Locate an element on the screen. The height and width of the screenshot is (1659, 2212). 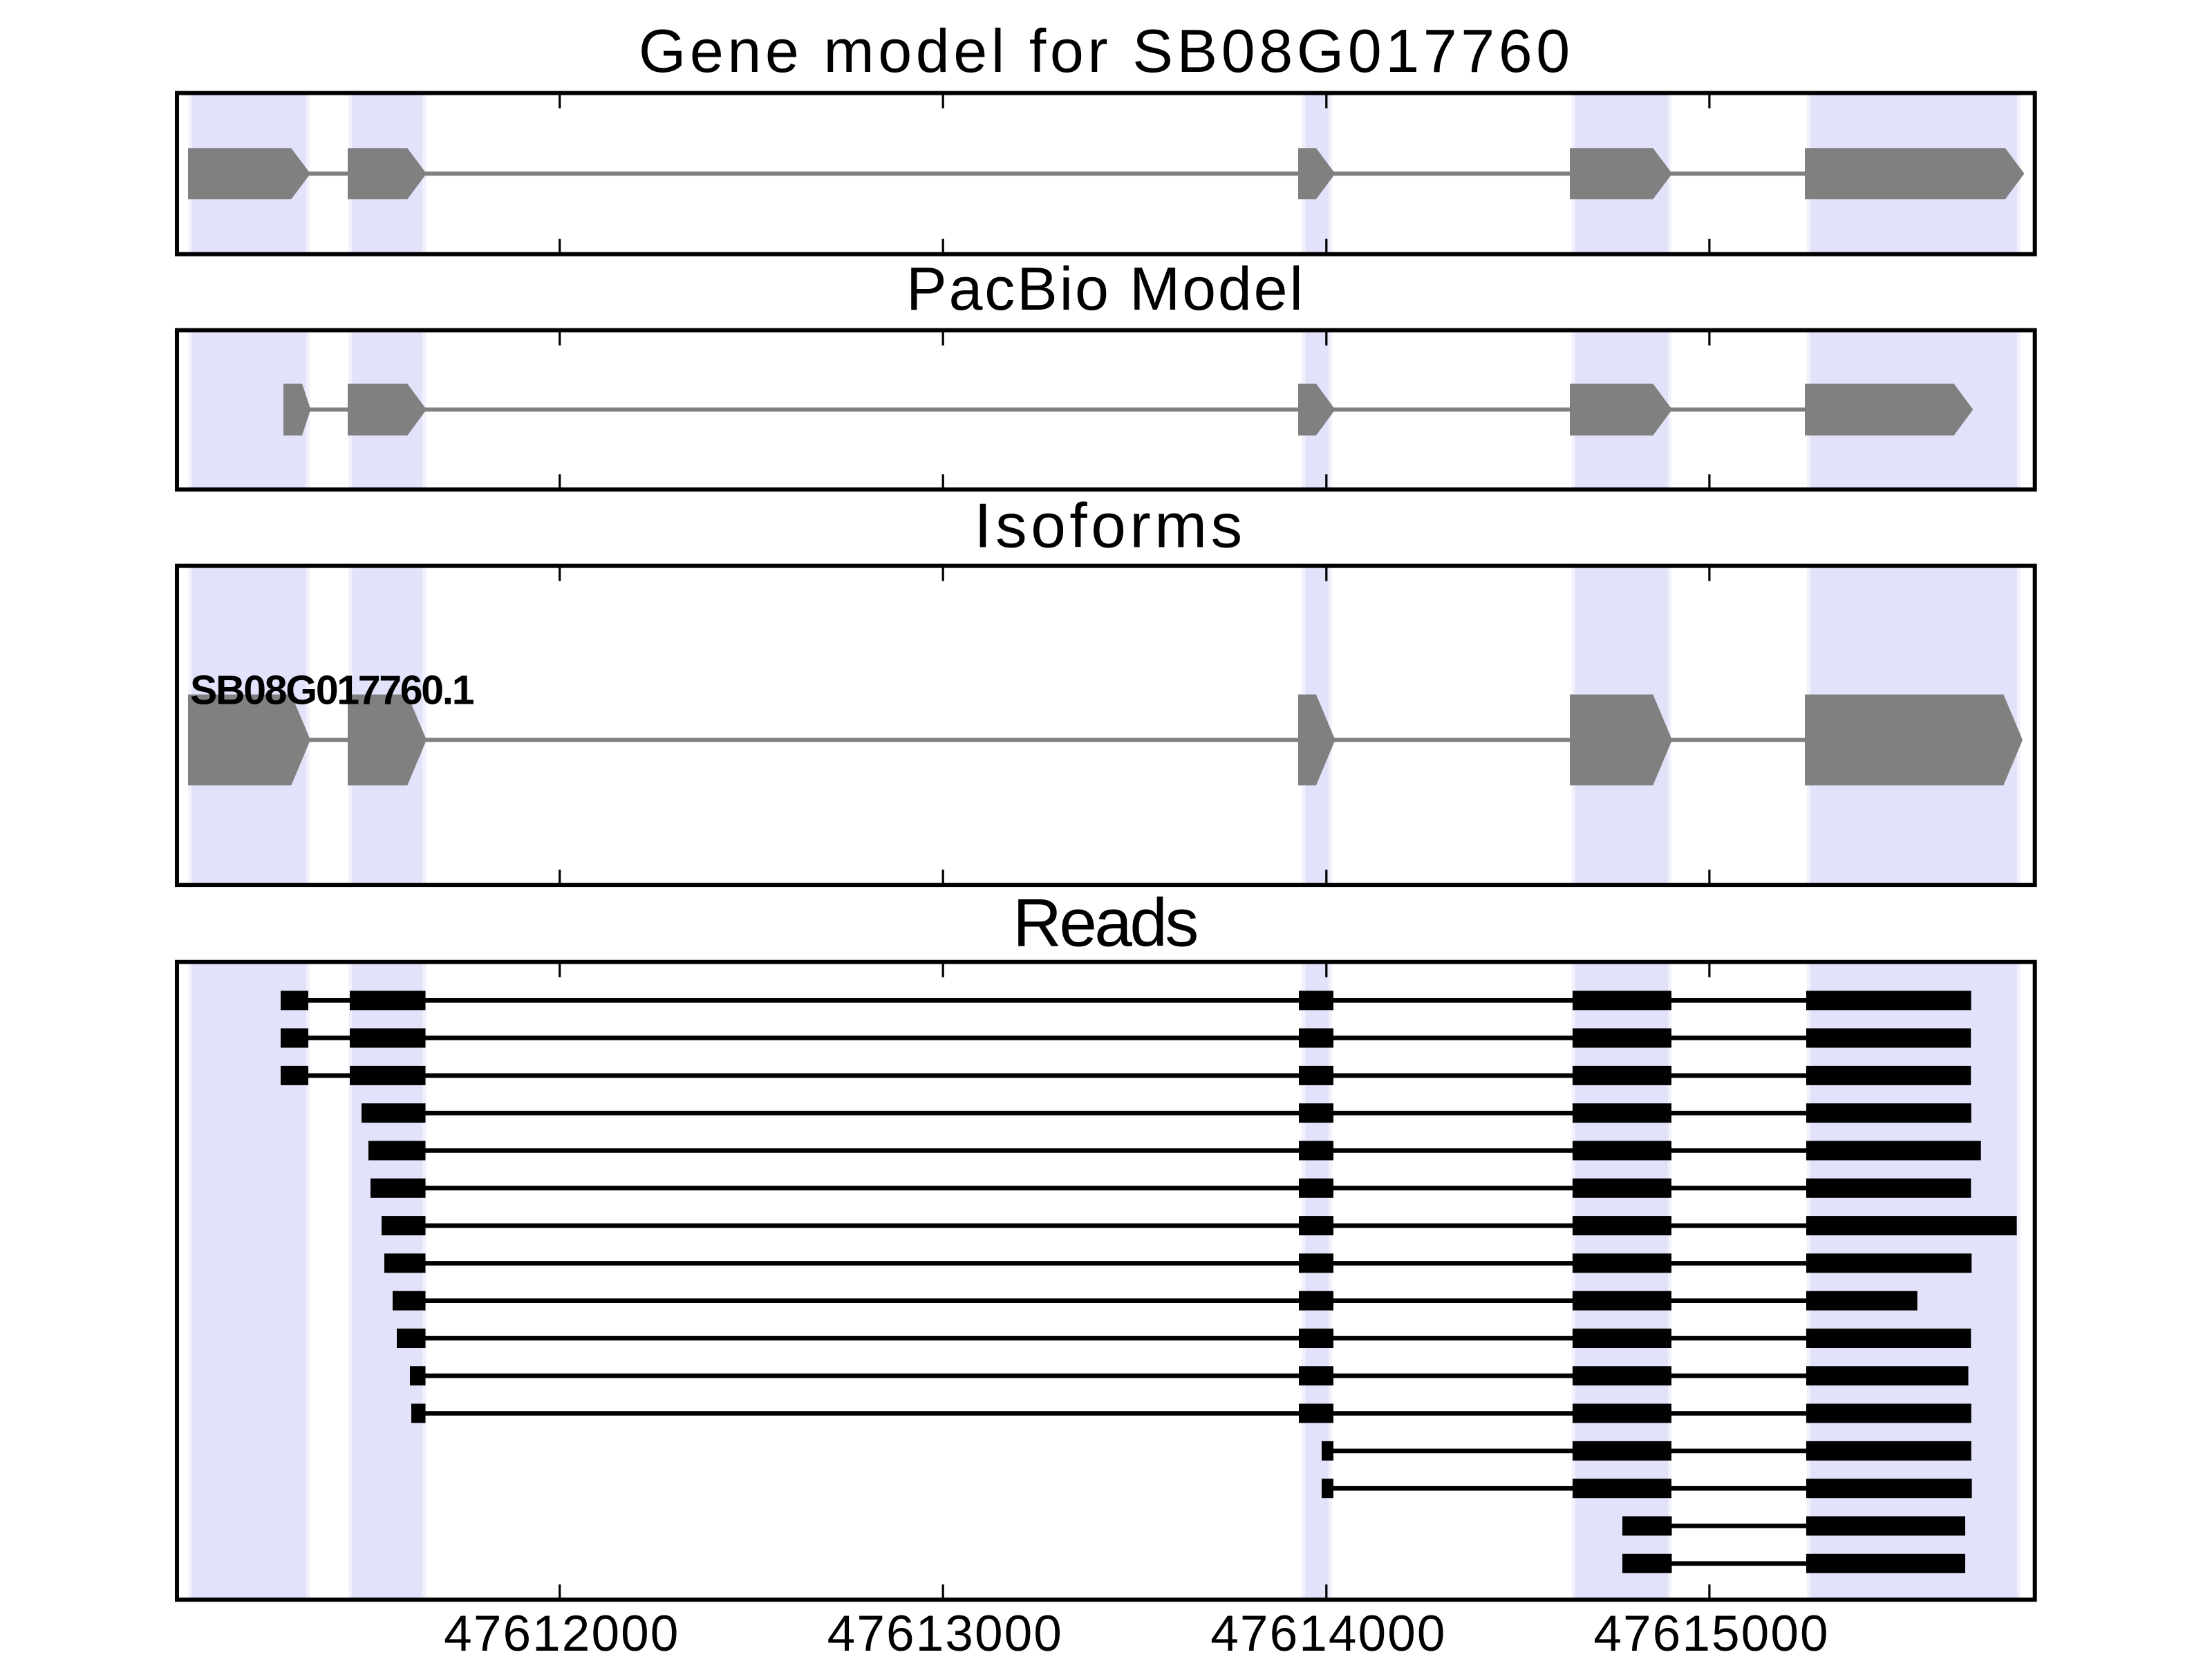
svg-text: PacBio Model is located at coordinates (1105, 289).